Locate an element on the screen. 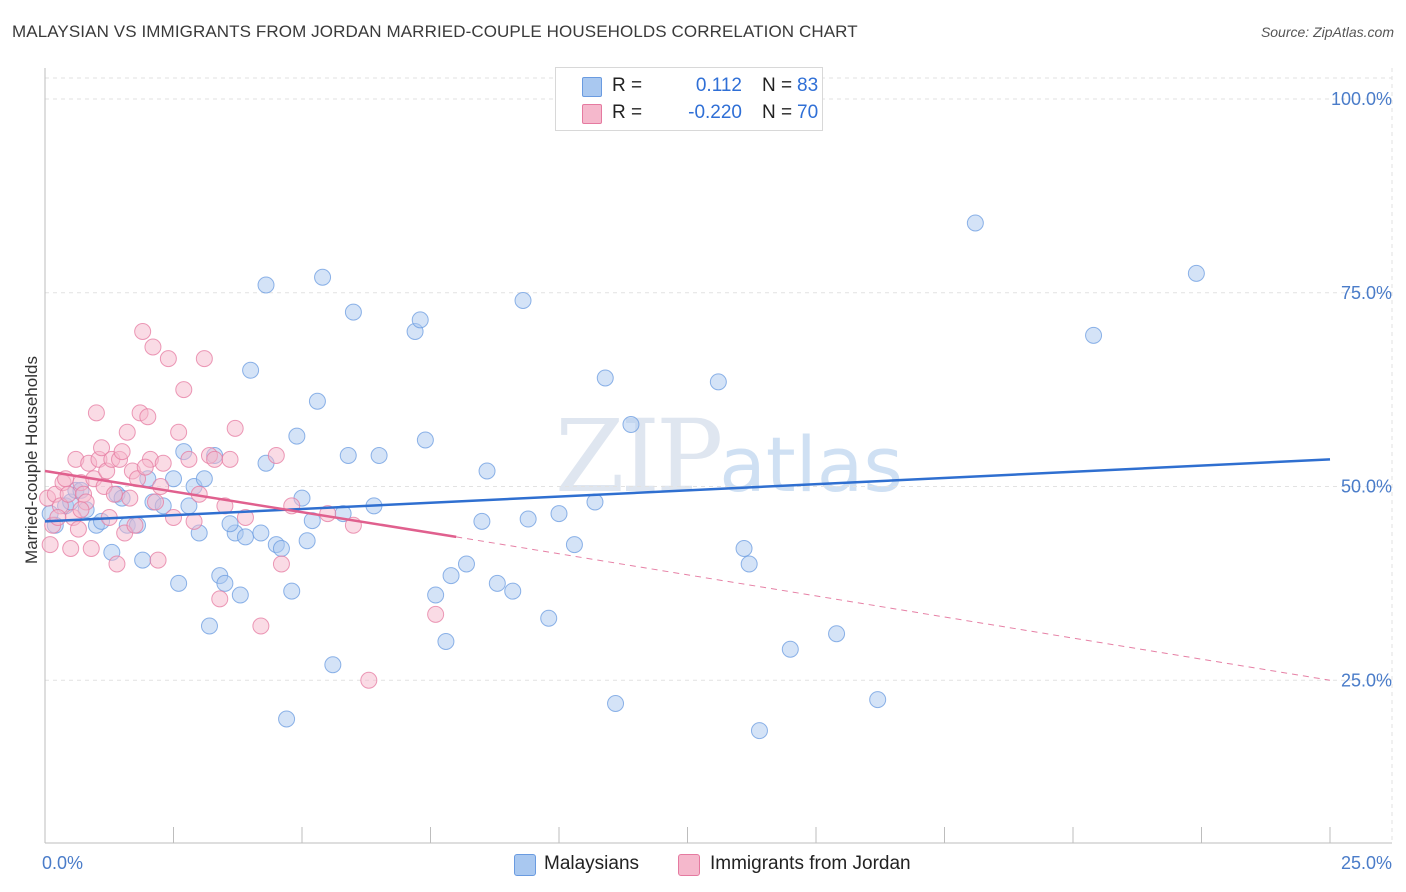  jordan-points is located at coordinates (242, 506).